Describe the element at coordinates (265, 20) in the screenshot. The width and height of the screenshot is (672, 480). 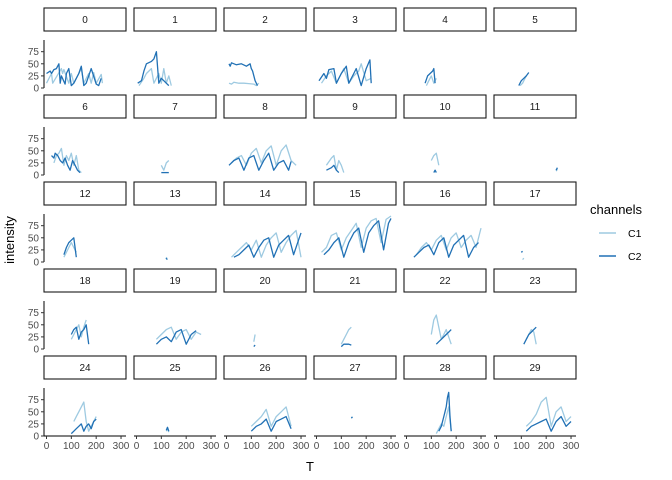
I see `facet-label: 2` at that location.